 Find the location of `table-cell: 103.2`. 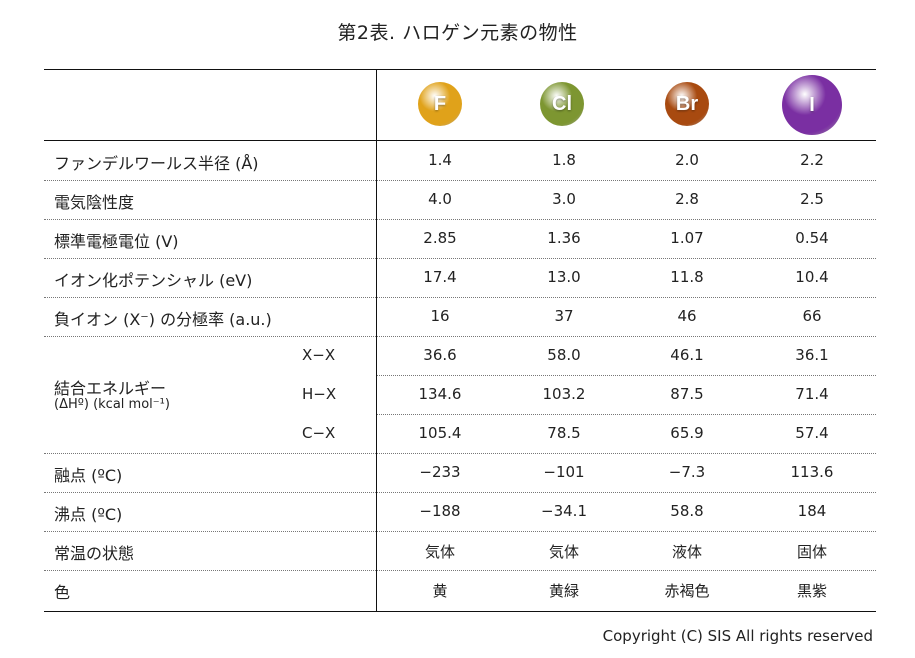

table-cell: 103.2 is located at coordinates (564, 394).